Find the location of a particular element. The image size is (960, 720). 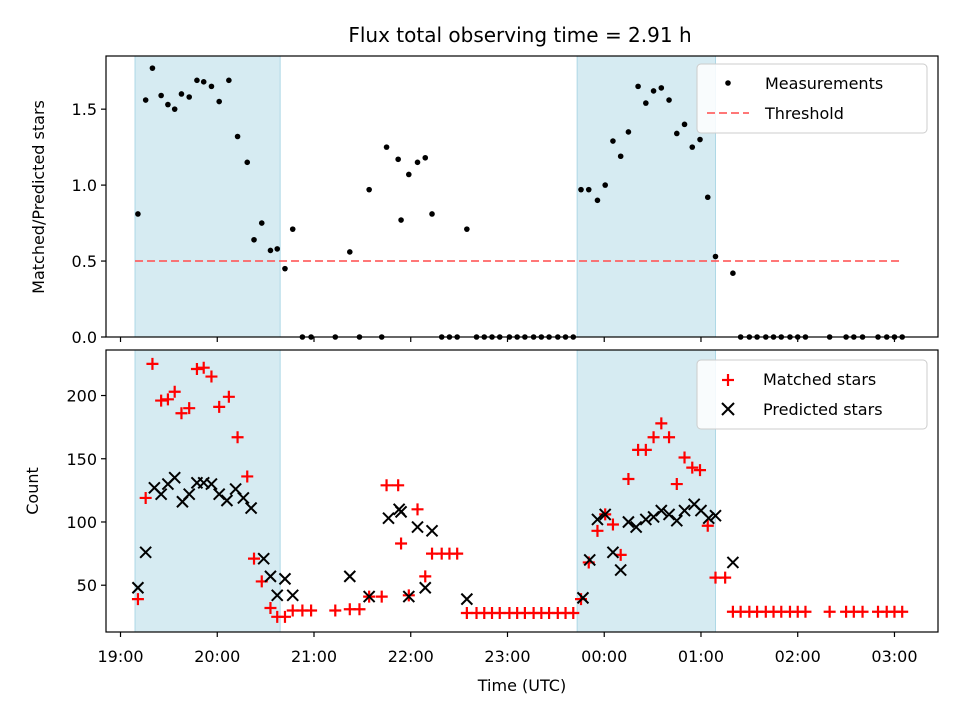

bottom-y-ticks: 50 100 150 200 is located at coordinates (86, 491).